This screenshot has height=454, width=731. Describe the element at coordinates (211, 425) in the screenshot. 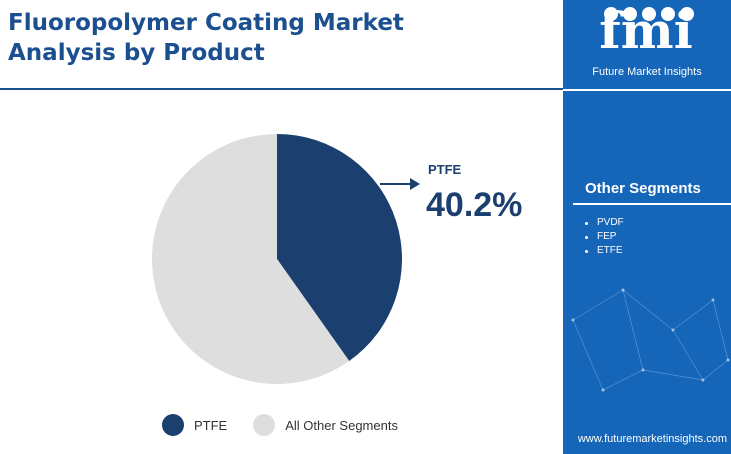

I see `legend-label-ptfe: PTFE` at that location.